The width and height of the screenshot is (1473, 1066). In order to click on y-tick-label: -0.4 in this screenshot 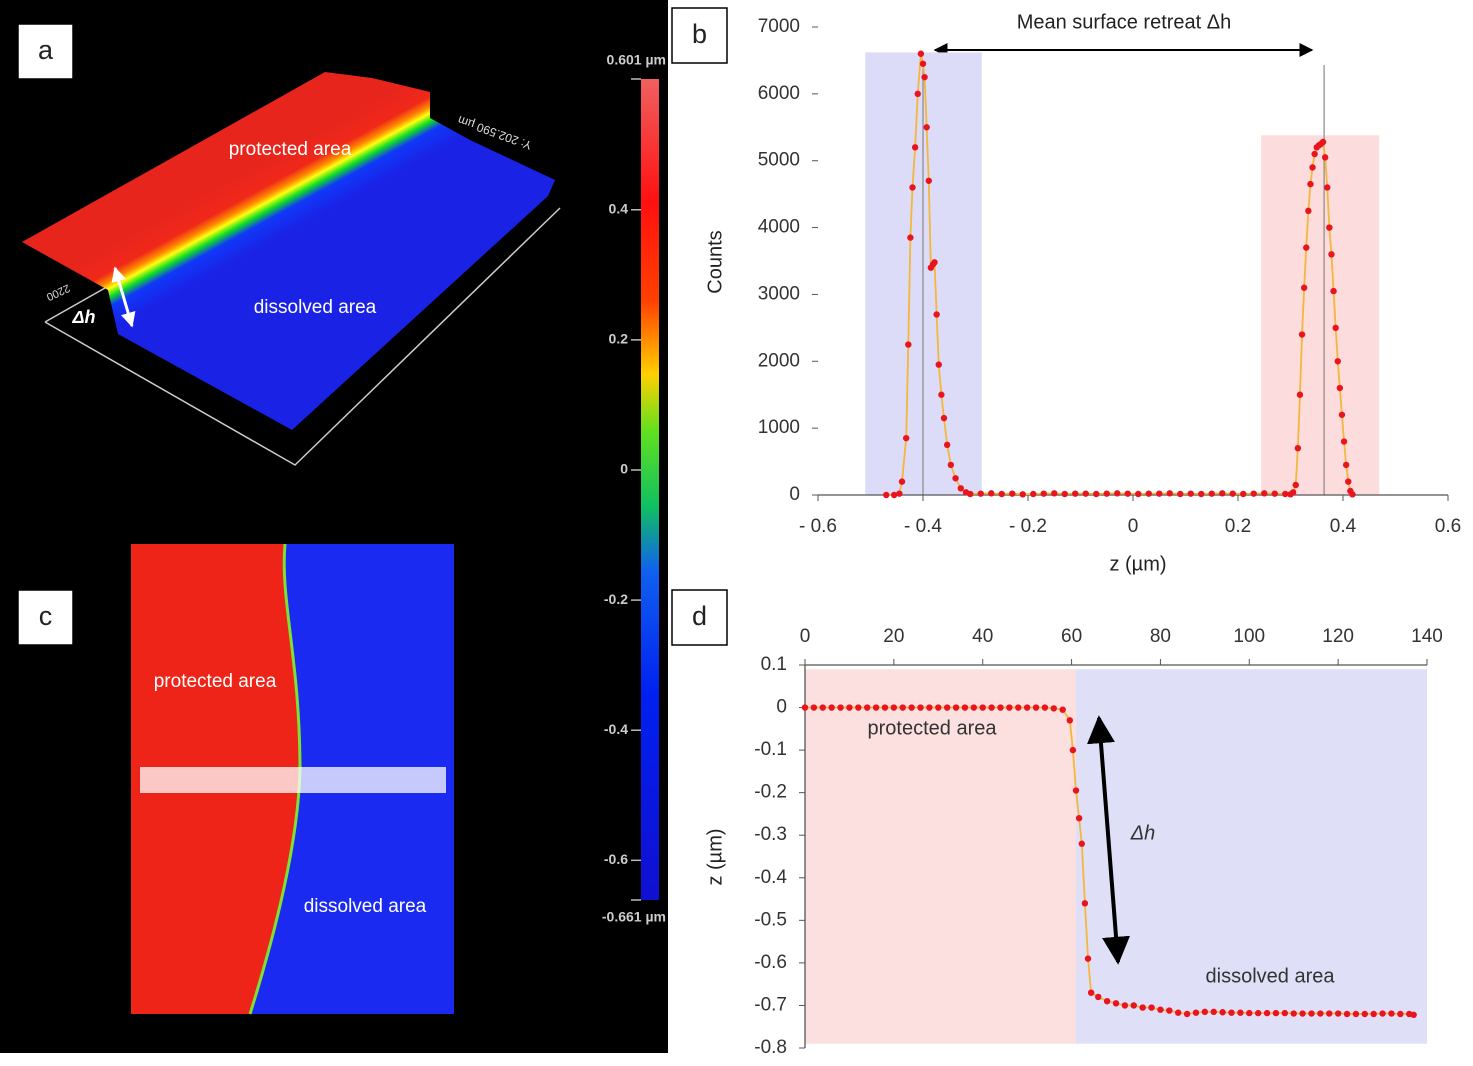, I will do `click(770, 877)`.